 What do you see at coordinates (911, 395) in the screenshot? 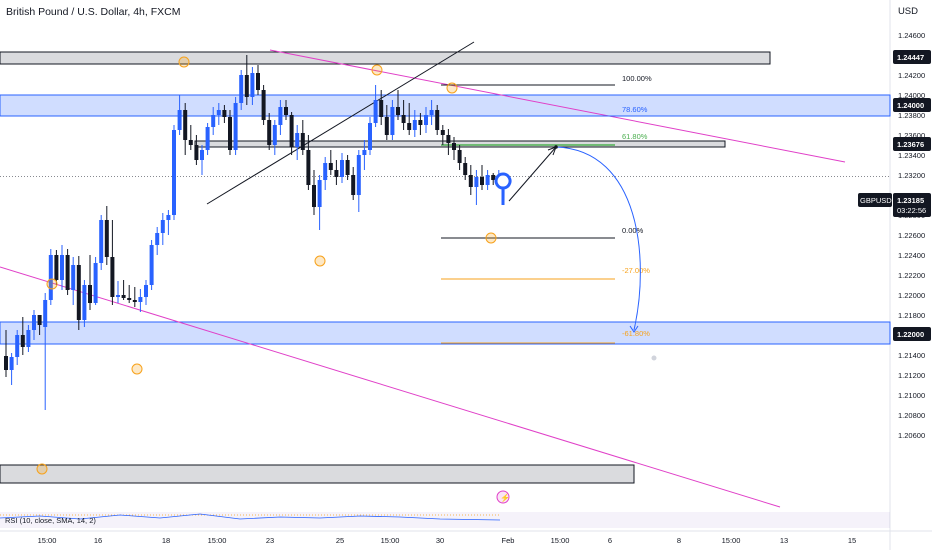
I see `y-tick-label: 1.21000` at bounding box center [911, 395].